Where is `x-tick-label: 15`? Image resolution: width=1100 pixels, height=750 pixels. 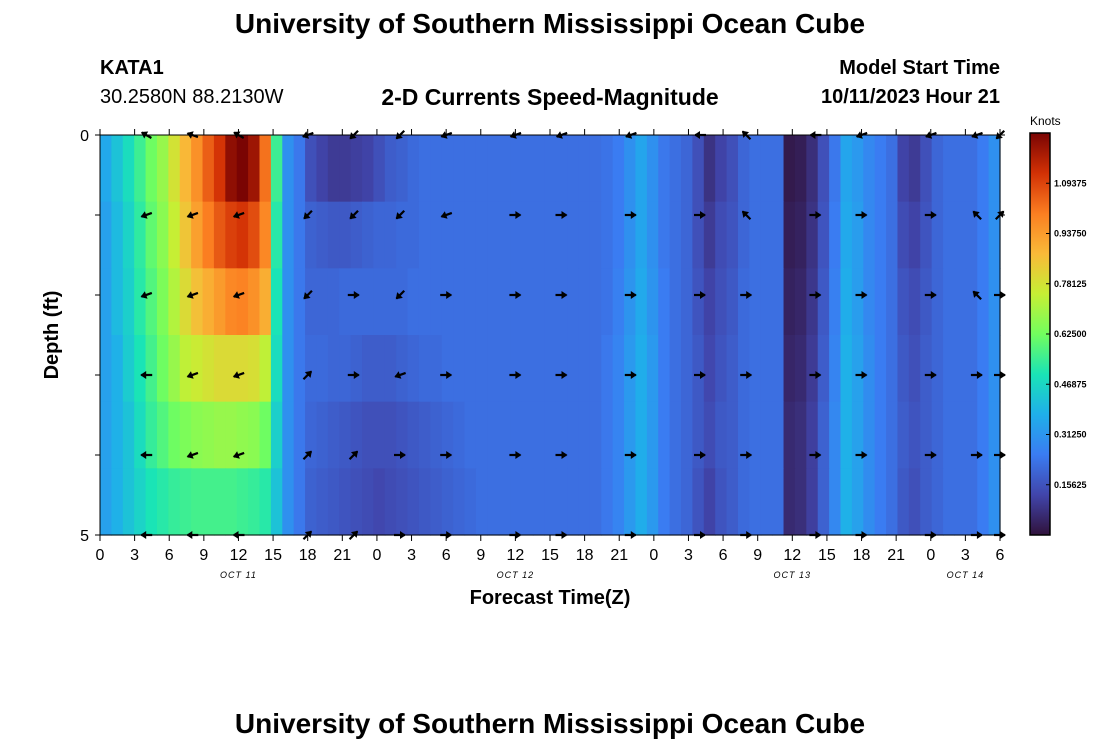
x-tick-label: 15 is located at coordinates (273, 555).